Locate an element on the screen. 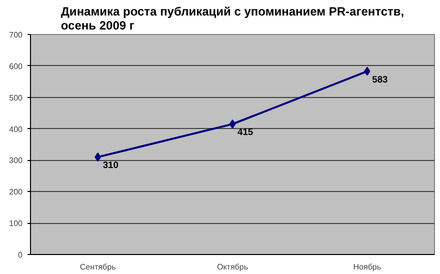  data-label: 415 is located at coordinates (246, 132).